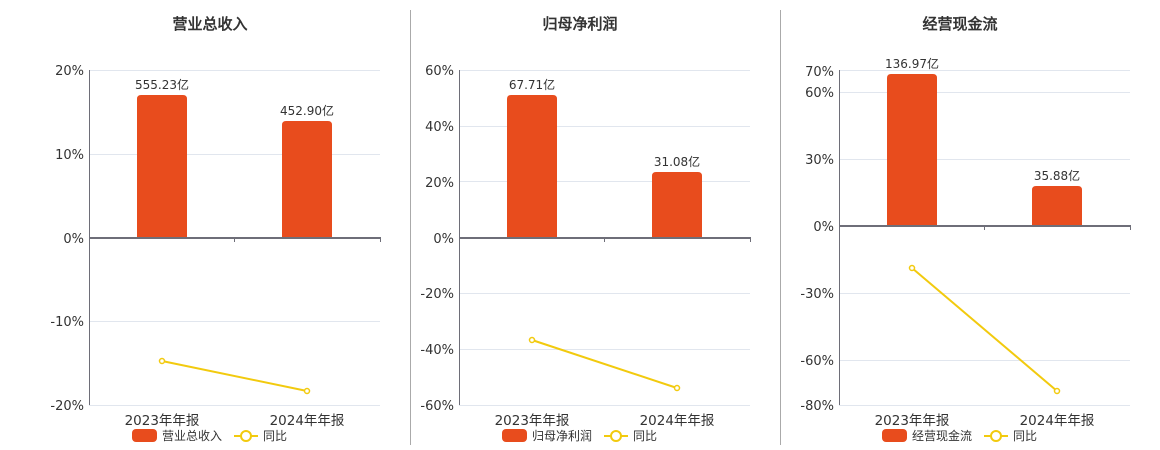  What do you see at coordinates (942, 435) in the screenshot?
I see `legend-bar-label: 经营现金流` at bounding box center [942, 435].